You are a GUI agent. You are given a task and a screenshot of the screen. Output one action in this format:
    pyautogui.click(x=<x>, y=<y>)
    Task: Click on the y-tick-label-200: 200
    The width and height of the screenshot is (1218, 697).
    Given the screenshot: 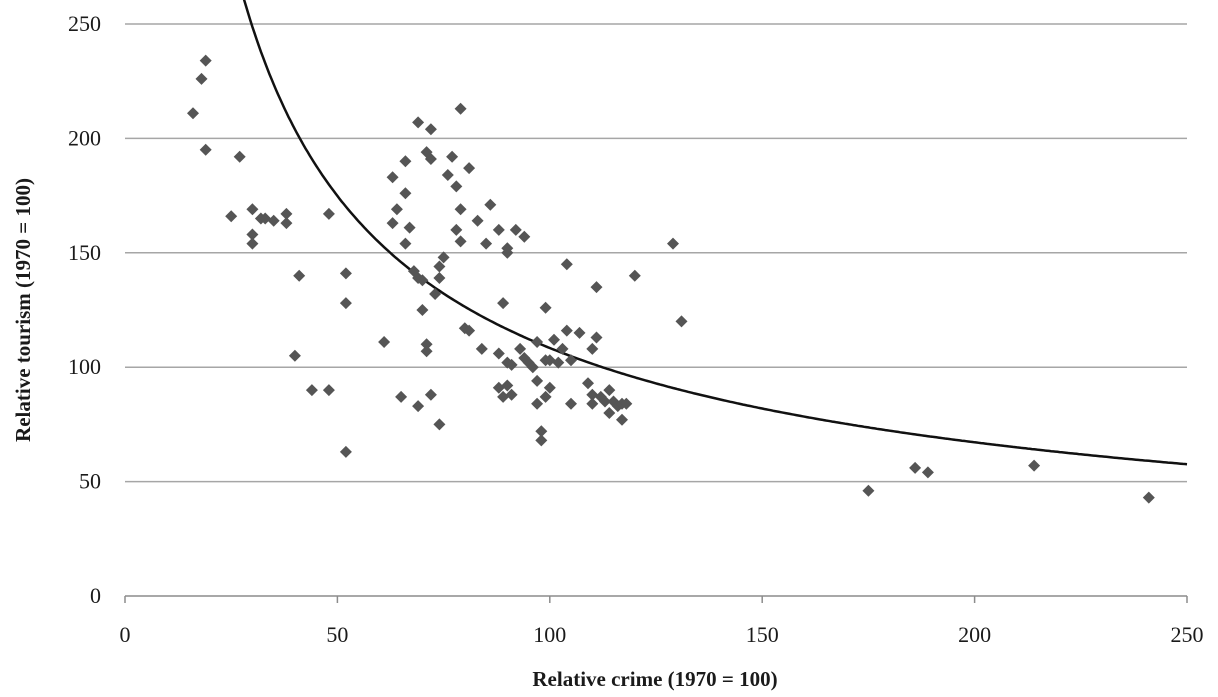 What is the action you would take?
    pyautogui.click(x=84, y=137)
    